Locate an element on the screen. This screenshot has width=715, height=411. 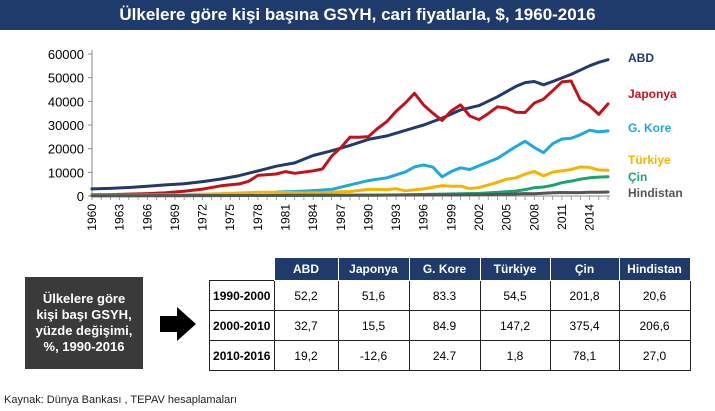
series-line-hindistan is located at coordinates (350, 194).